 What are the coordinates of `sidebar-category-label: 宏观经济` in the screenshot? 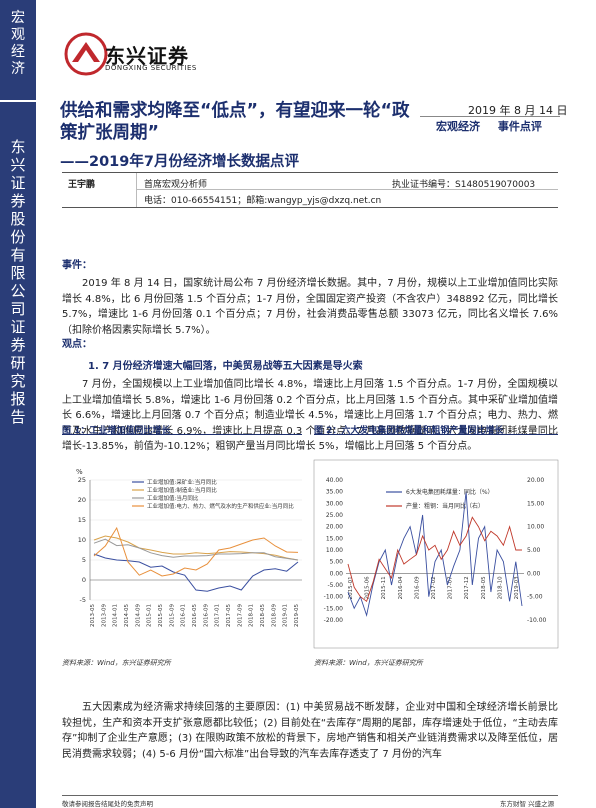 It's located at (18, 43).